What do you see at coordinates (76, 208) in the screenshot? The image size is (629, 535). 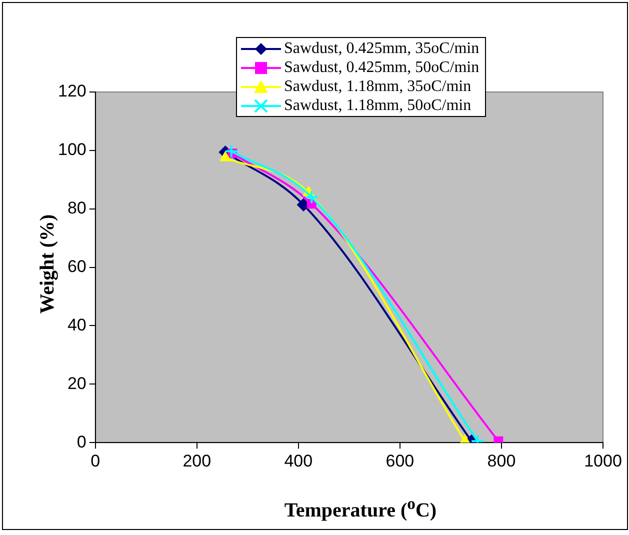 I see `y-tick-label: 80` at bounding box center [76, 208].